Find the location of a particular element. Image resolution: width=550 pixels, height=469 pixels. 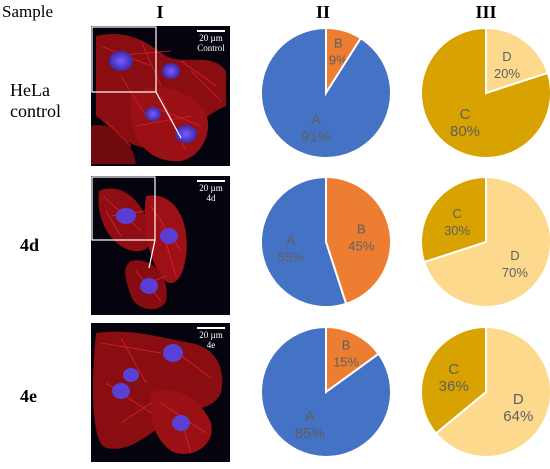

pie-slice-percent: 85% is located at coordinates (310, 433).